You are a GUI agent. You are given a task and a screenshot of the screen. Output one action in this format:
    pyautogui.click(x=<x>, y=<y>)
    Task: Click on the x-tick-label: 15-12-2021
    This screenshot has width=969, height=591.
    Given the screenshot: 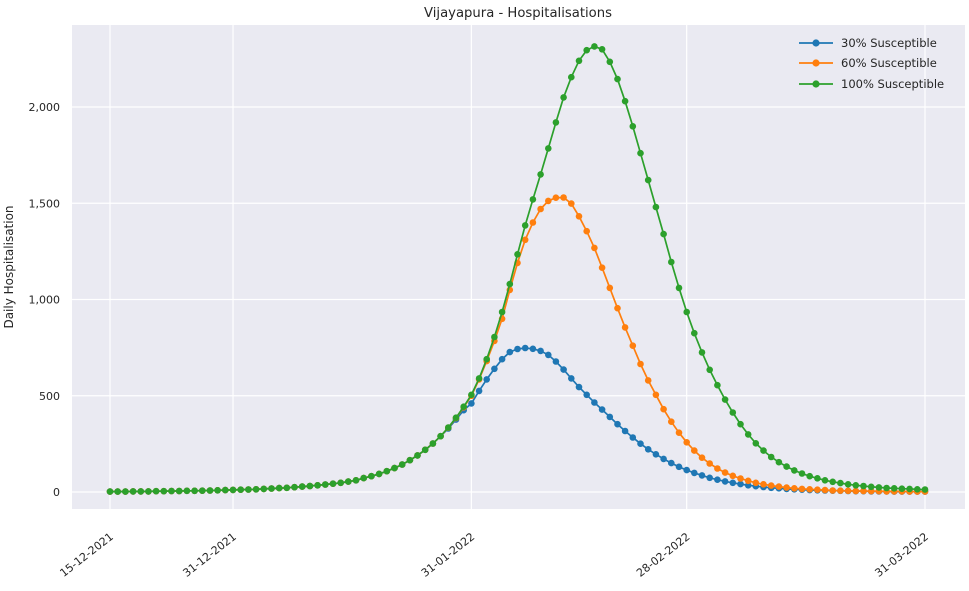 What is the action you would take?
    pyautogui.click(x=86, y=555)
    